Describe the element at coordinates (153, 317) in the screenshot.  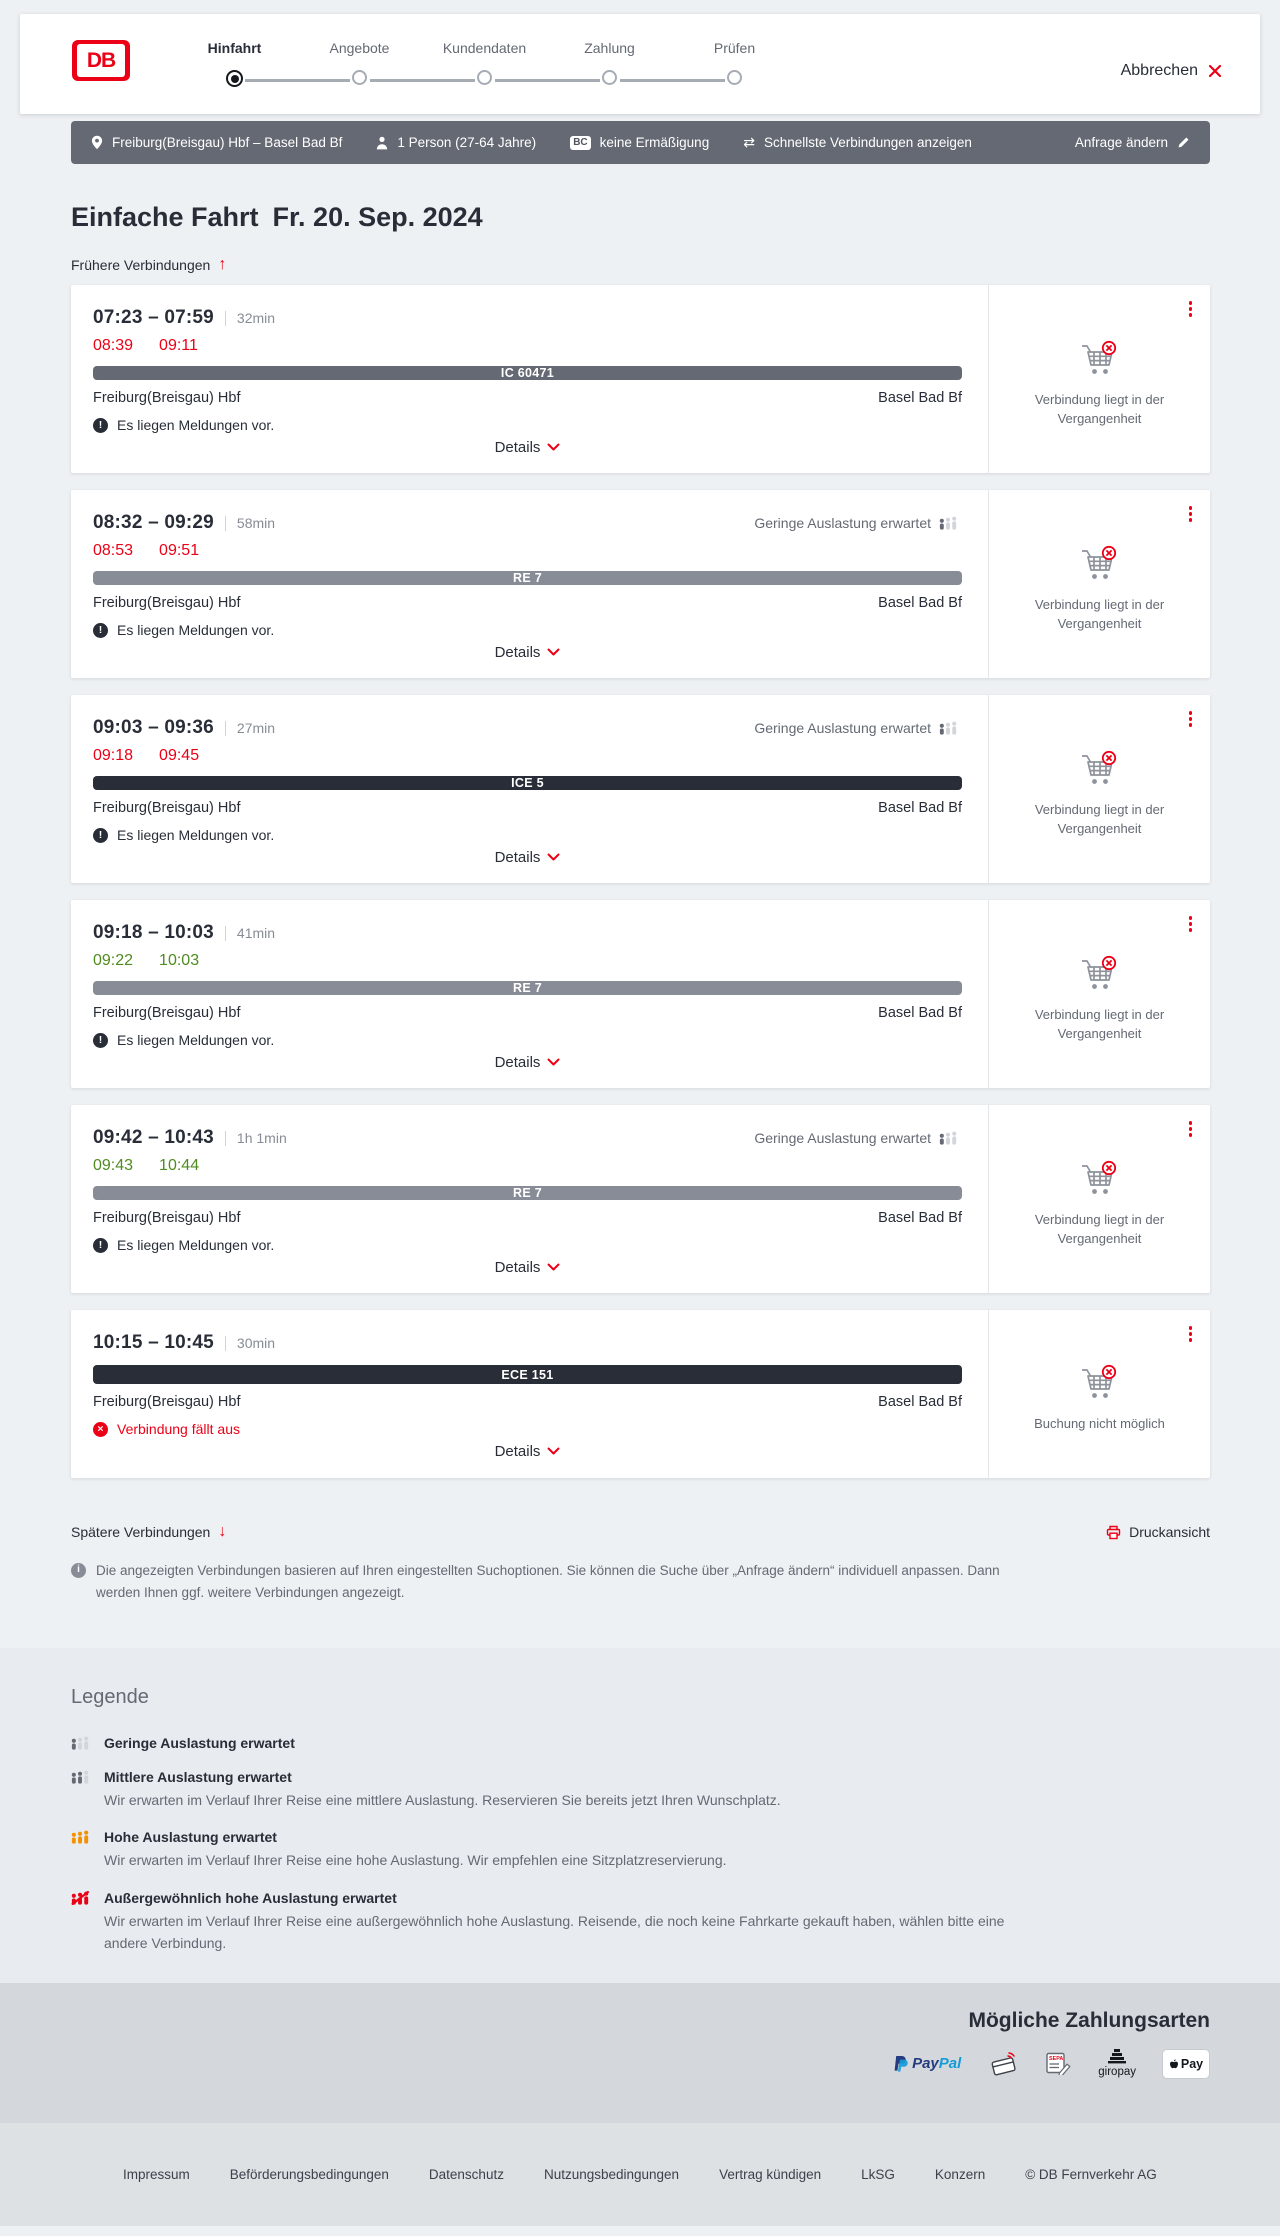
I see `connection-times: 07:23 – 07:59` at that location.